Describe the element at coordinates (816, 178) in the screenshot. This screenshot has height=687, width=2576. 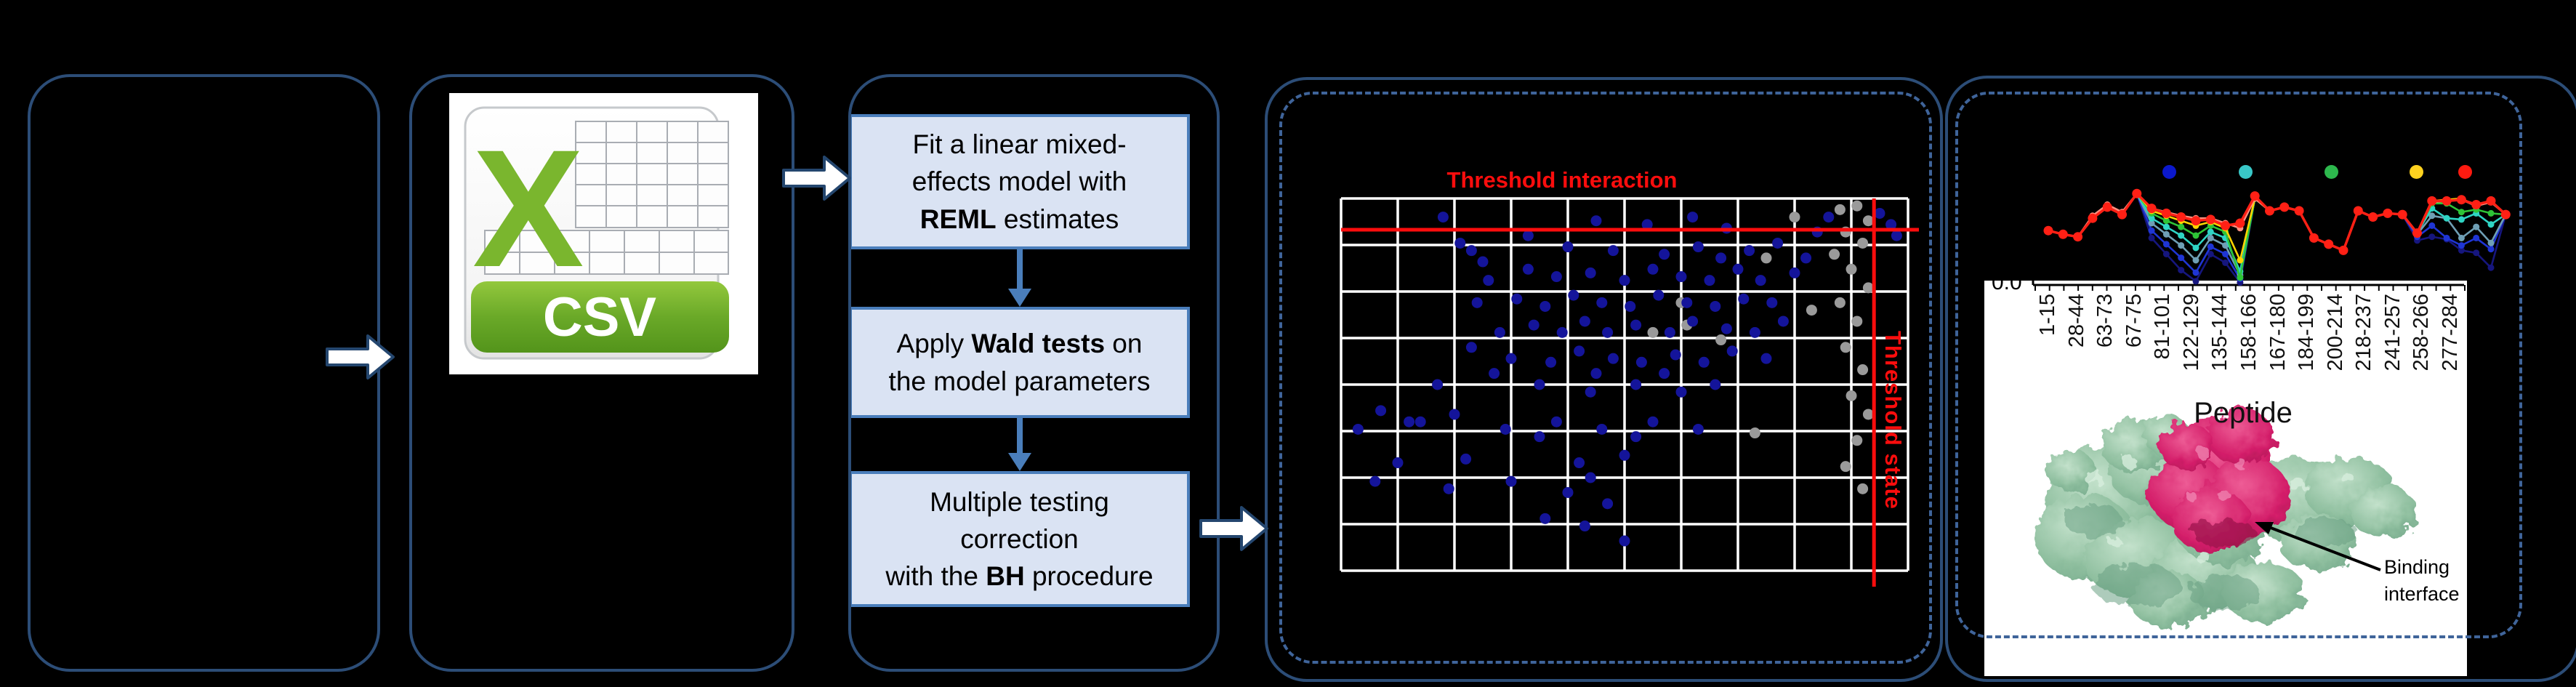
I see `flow-arrow-csv-to-workflow` at that location.